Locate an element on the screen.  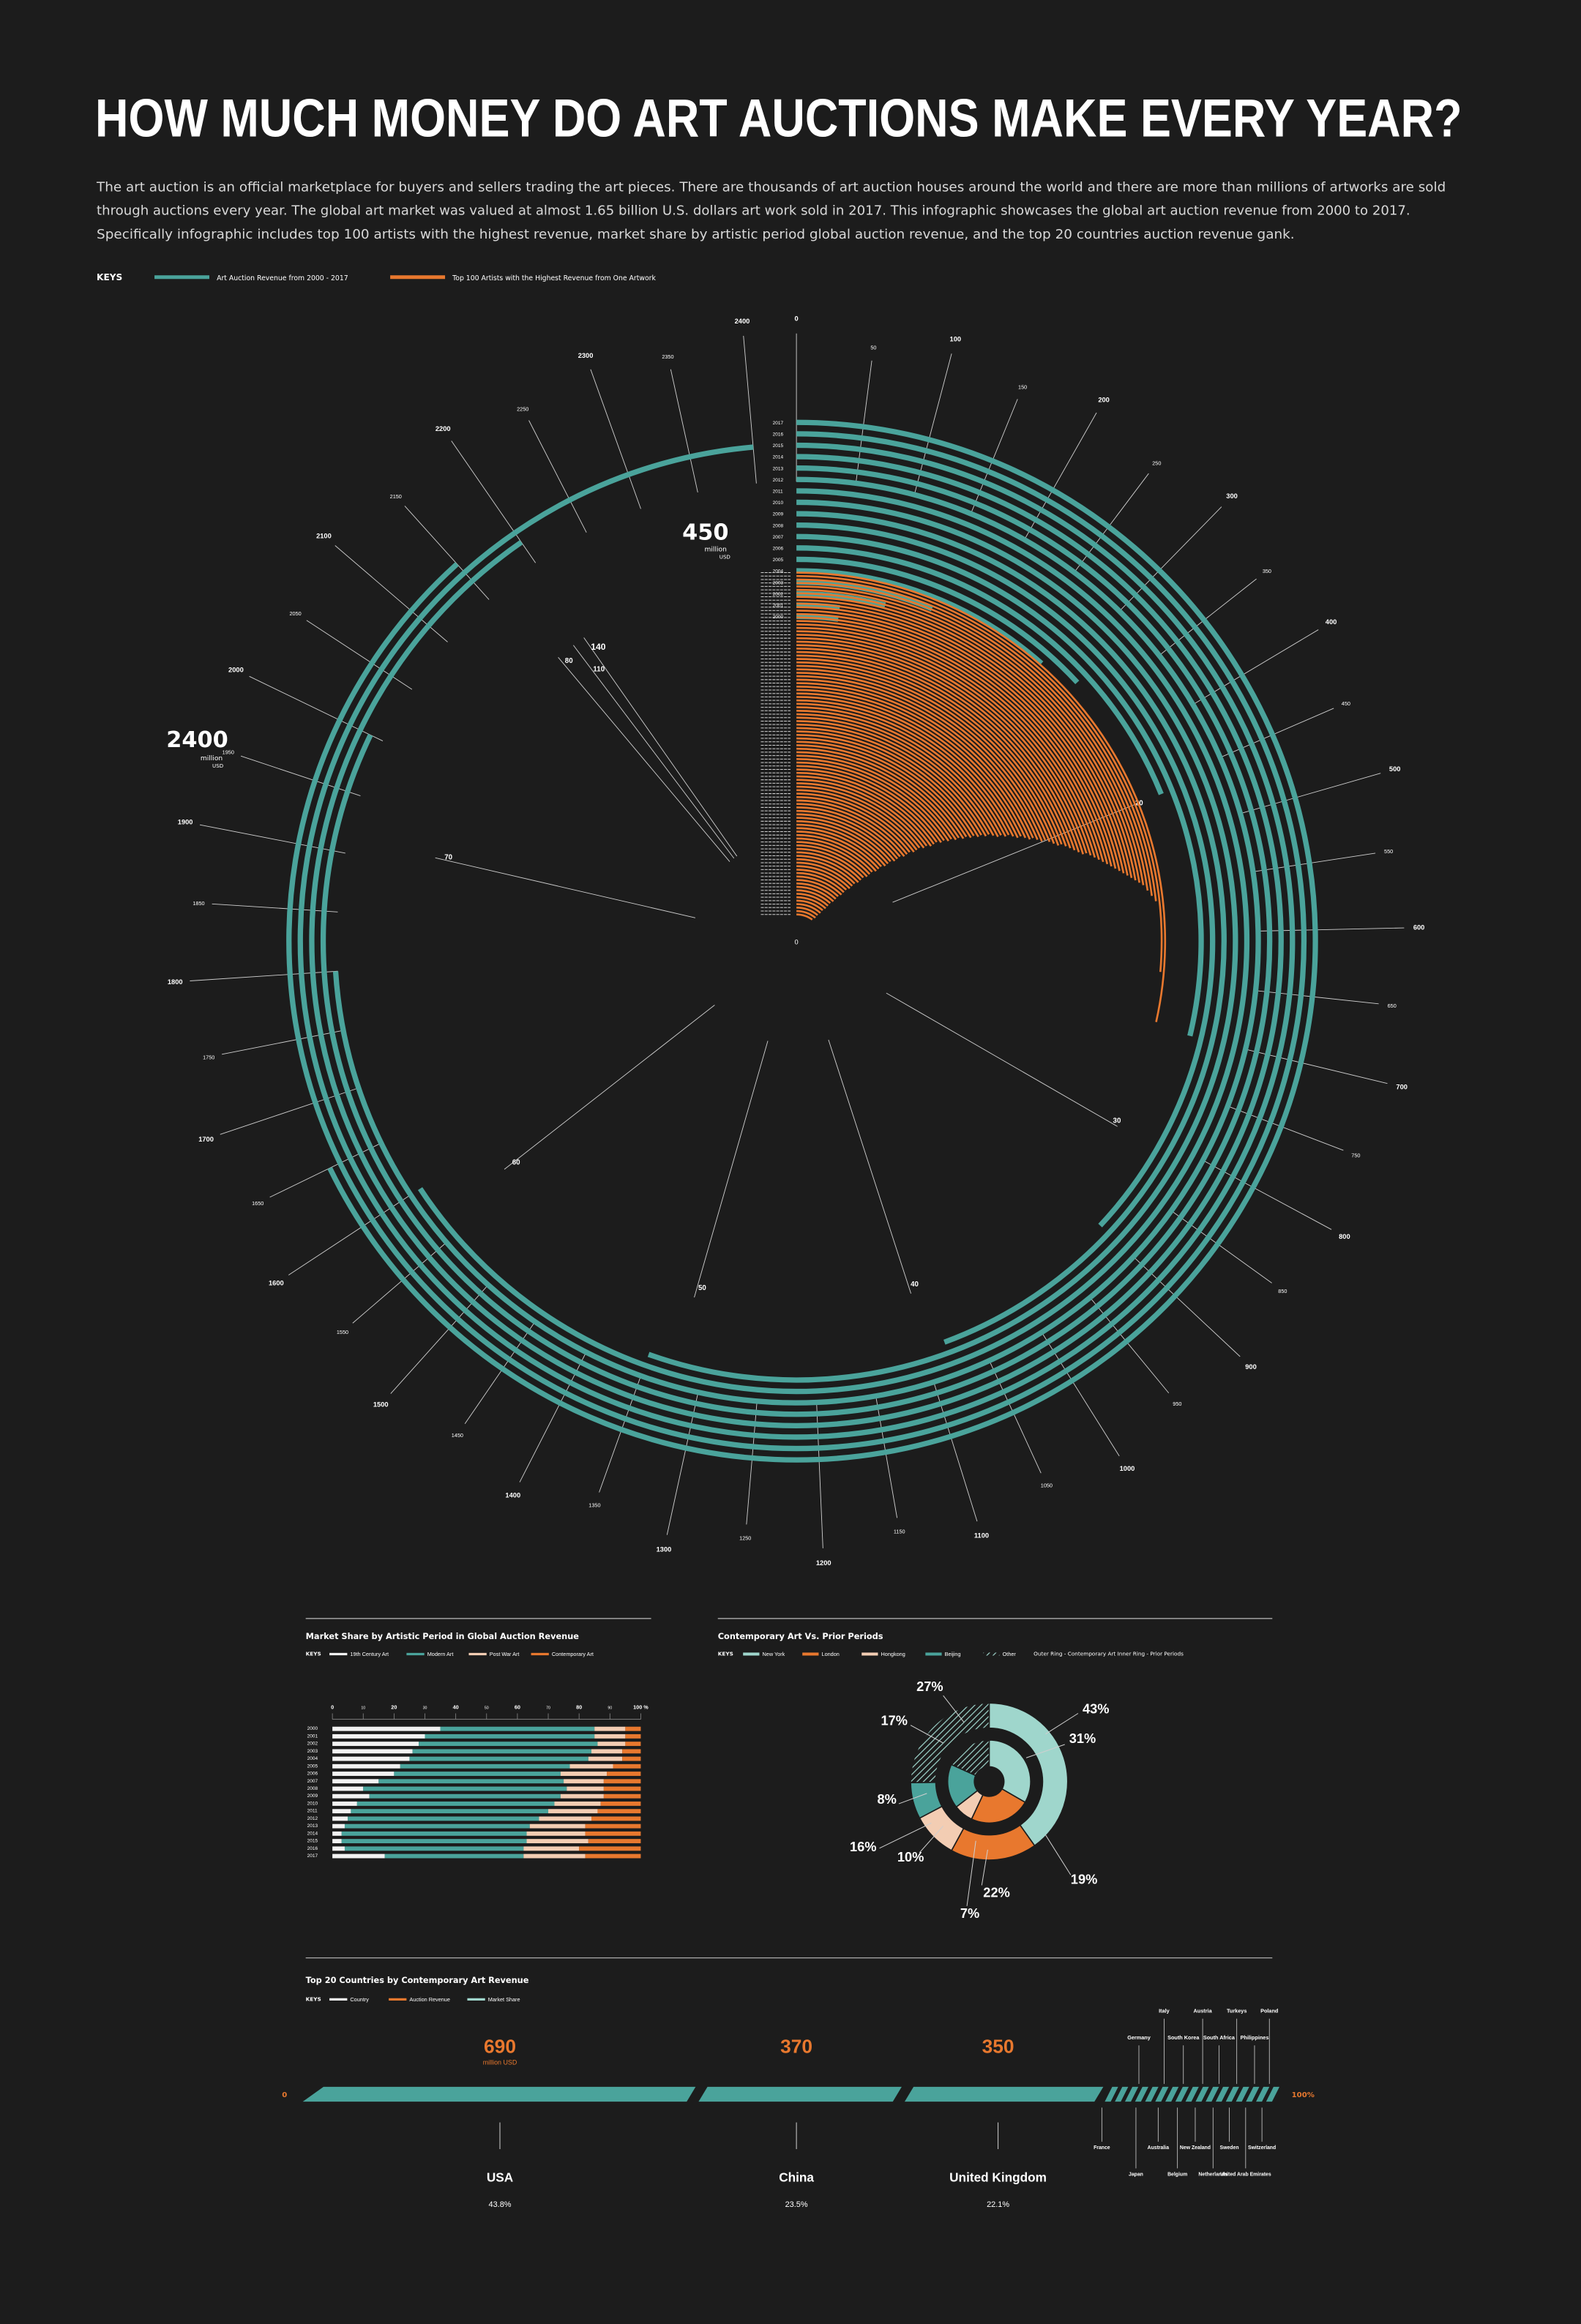
teal-tick-label: 900 is located at coordinates (1251, 1367).